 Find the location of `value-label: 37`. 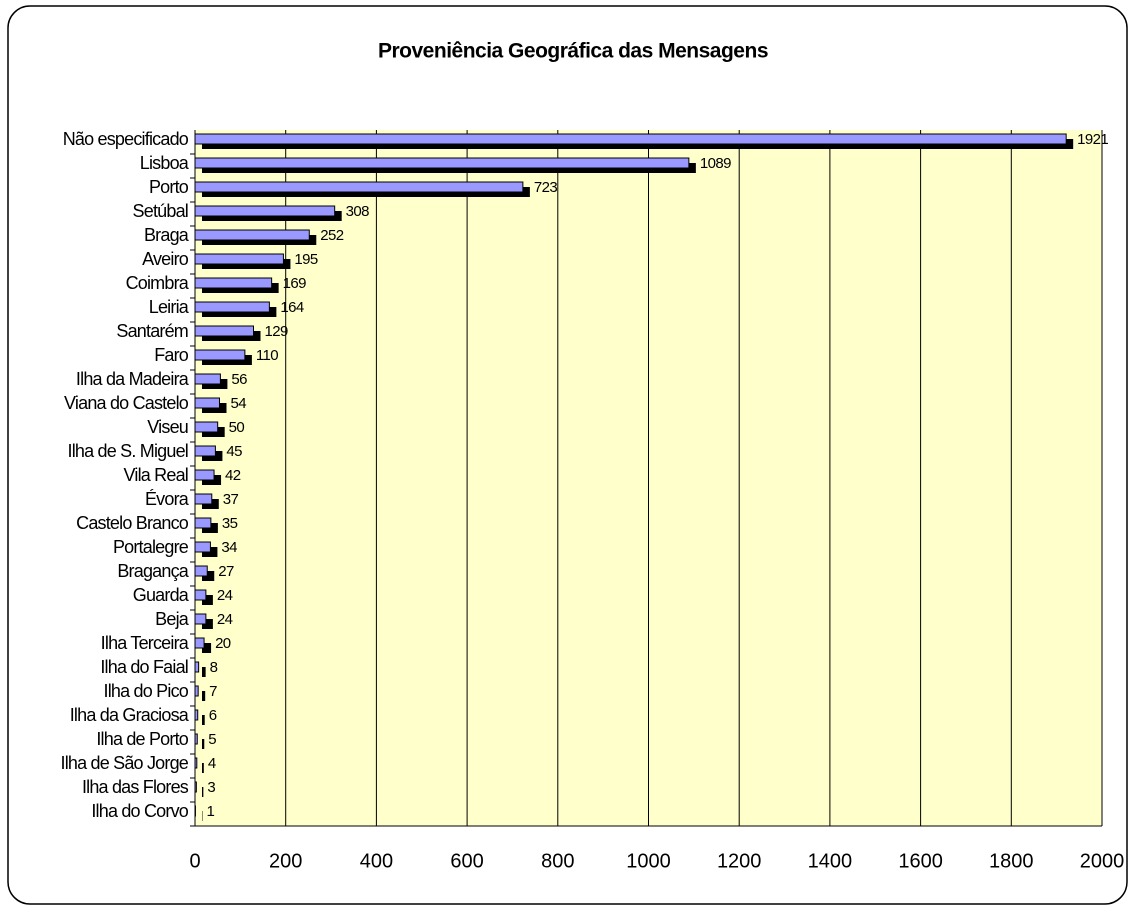

value-label: 37 is located at coordinates (231, 499).